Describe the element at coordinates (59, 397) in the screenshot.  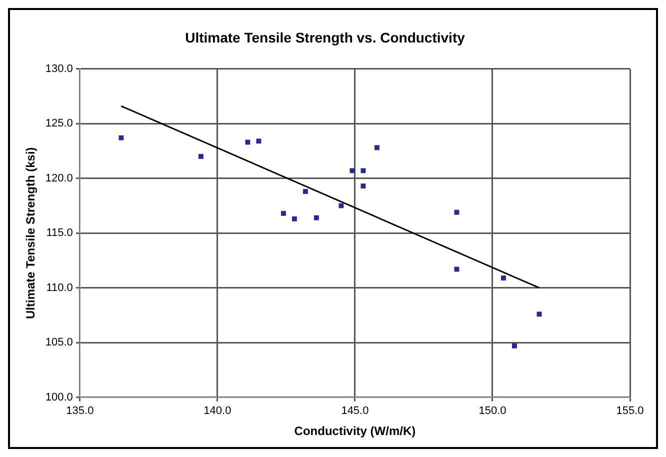
I see `y-tick-label: 100.0` at that location.